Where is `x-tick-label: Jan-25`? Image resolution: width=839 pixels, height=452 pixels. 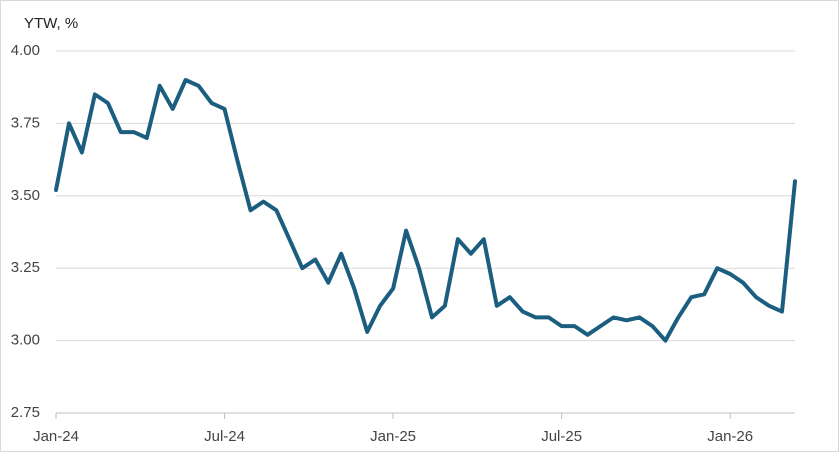 x-tick-label: Jan-25 is located at coordinates (393, 436).